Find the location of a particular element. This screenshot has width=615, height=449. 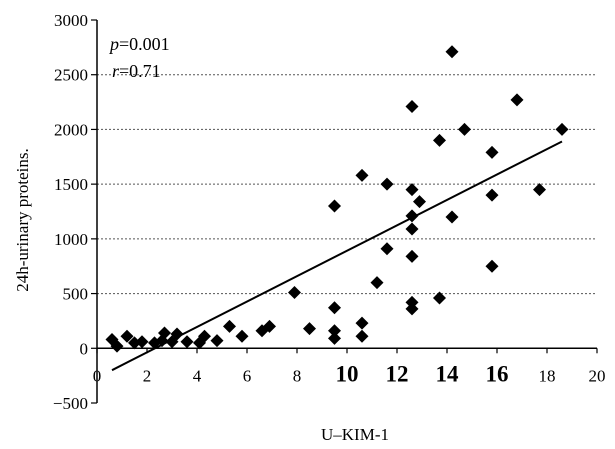

x-axis-label: U–KIM-1 is located at coordinates (355, 434).